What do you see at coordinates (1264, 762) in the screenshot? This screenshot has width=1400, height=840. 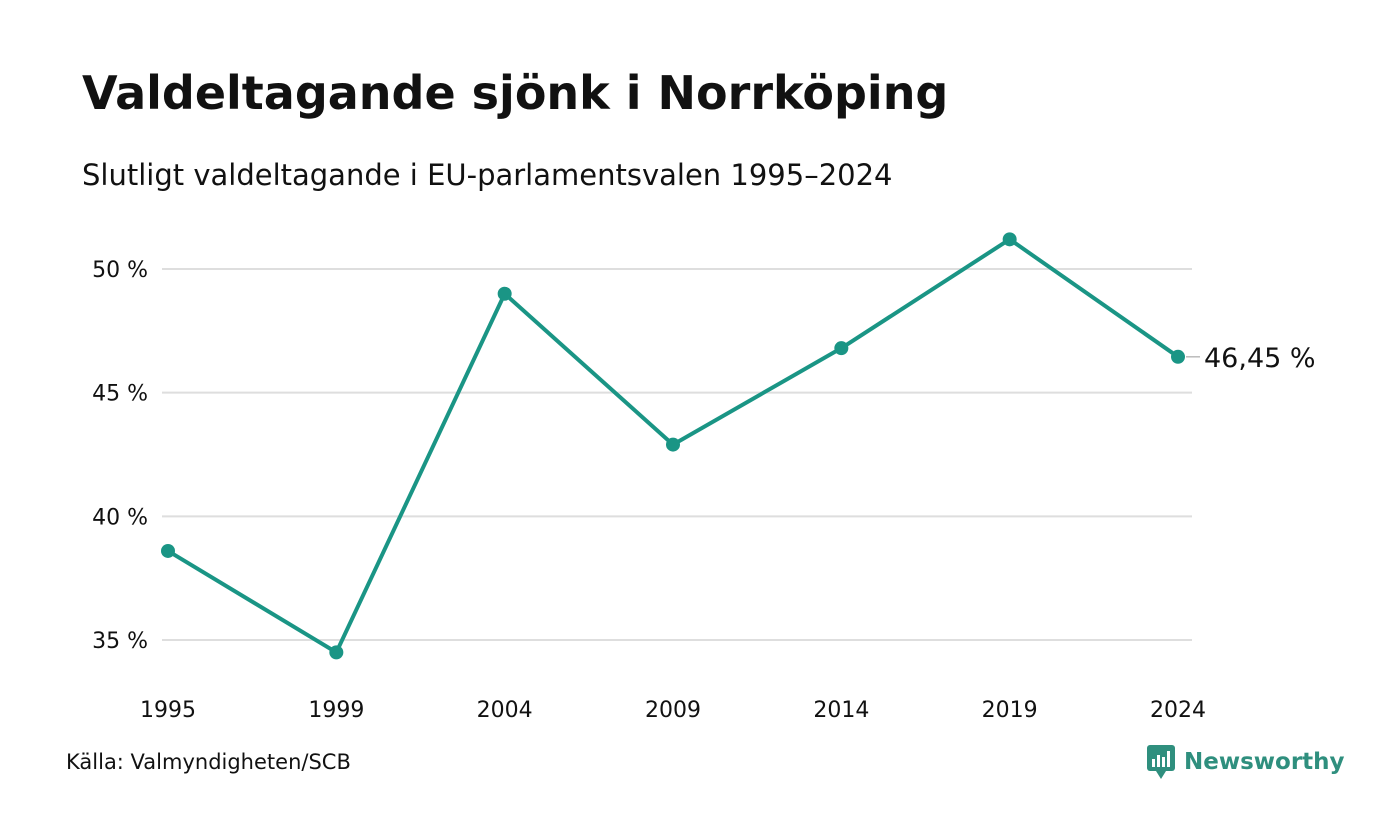 I see `brand-name: Newsworthy` at bounding box center [1264, 762].